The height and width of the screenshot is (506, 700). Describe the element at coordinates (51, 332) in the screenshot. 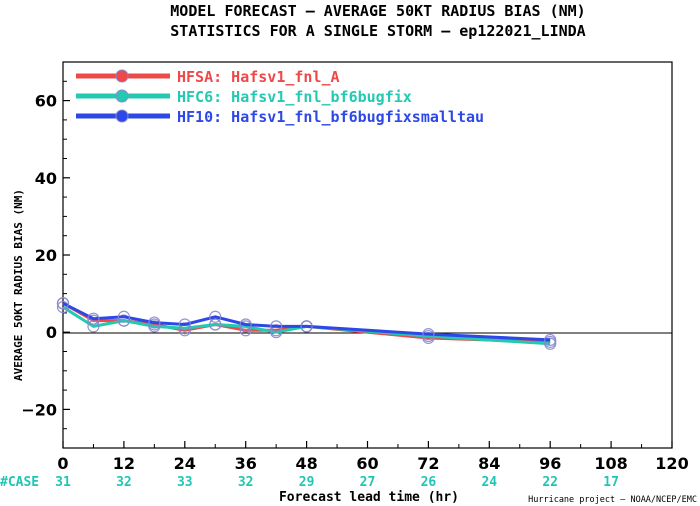

I see `y-tick-label: 0` at that location.